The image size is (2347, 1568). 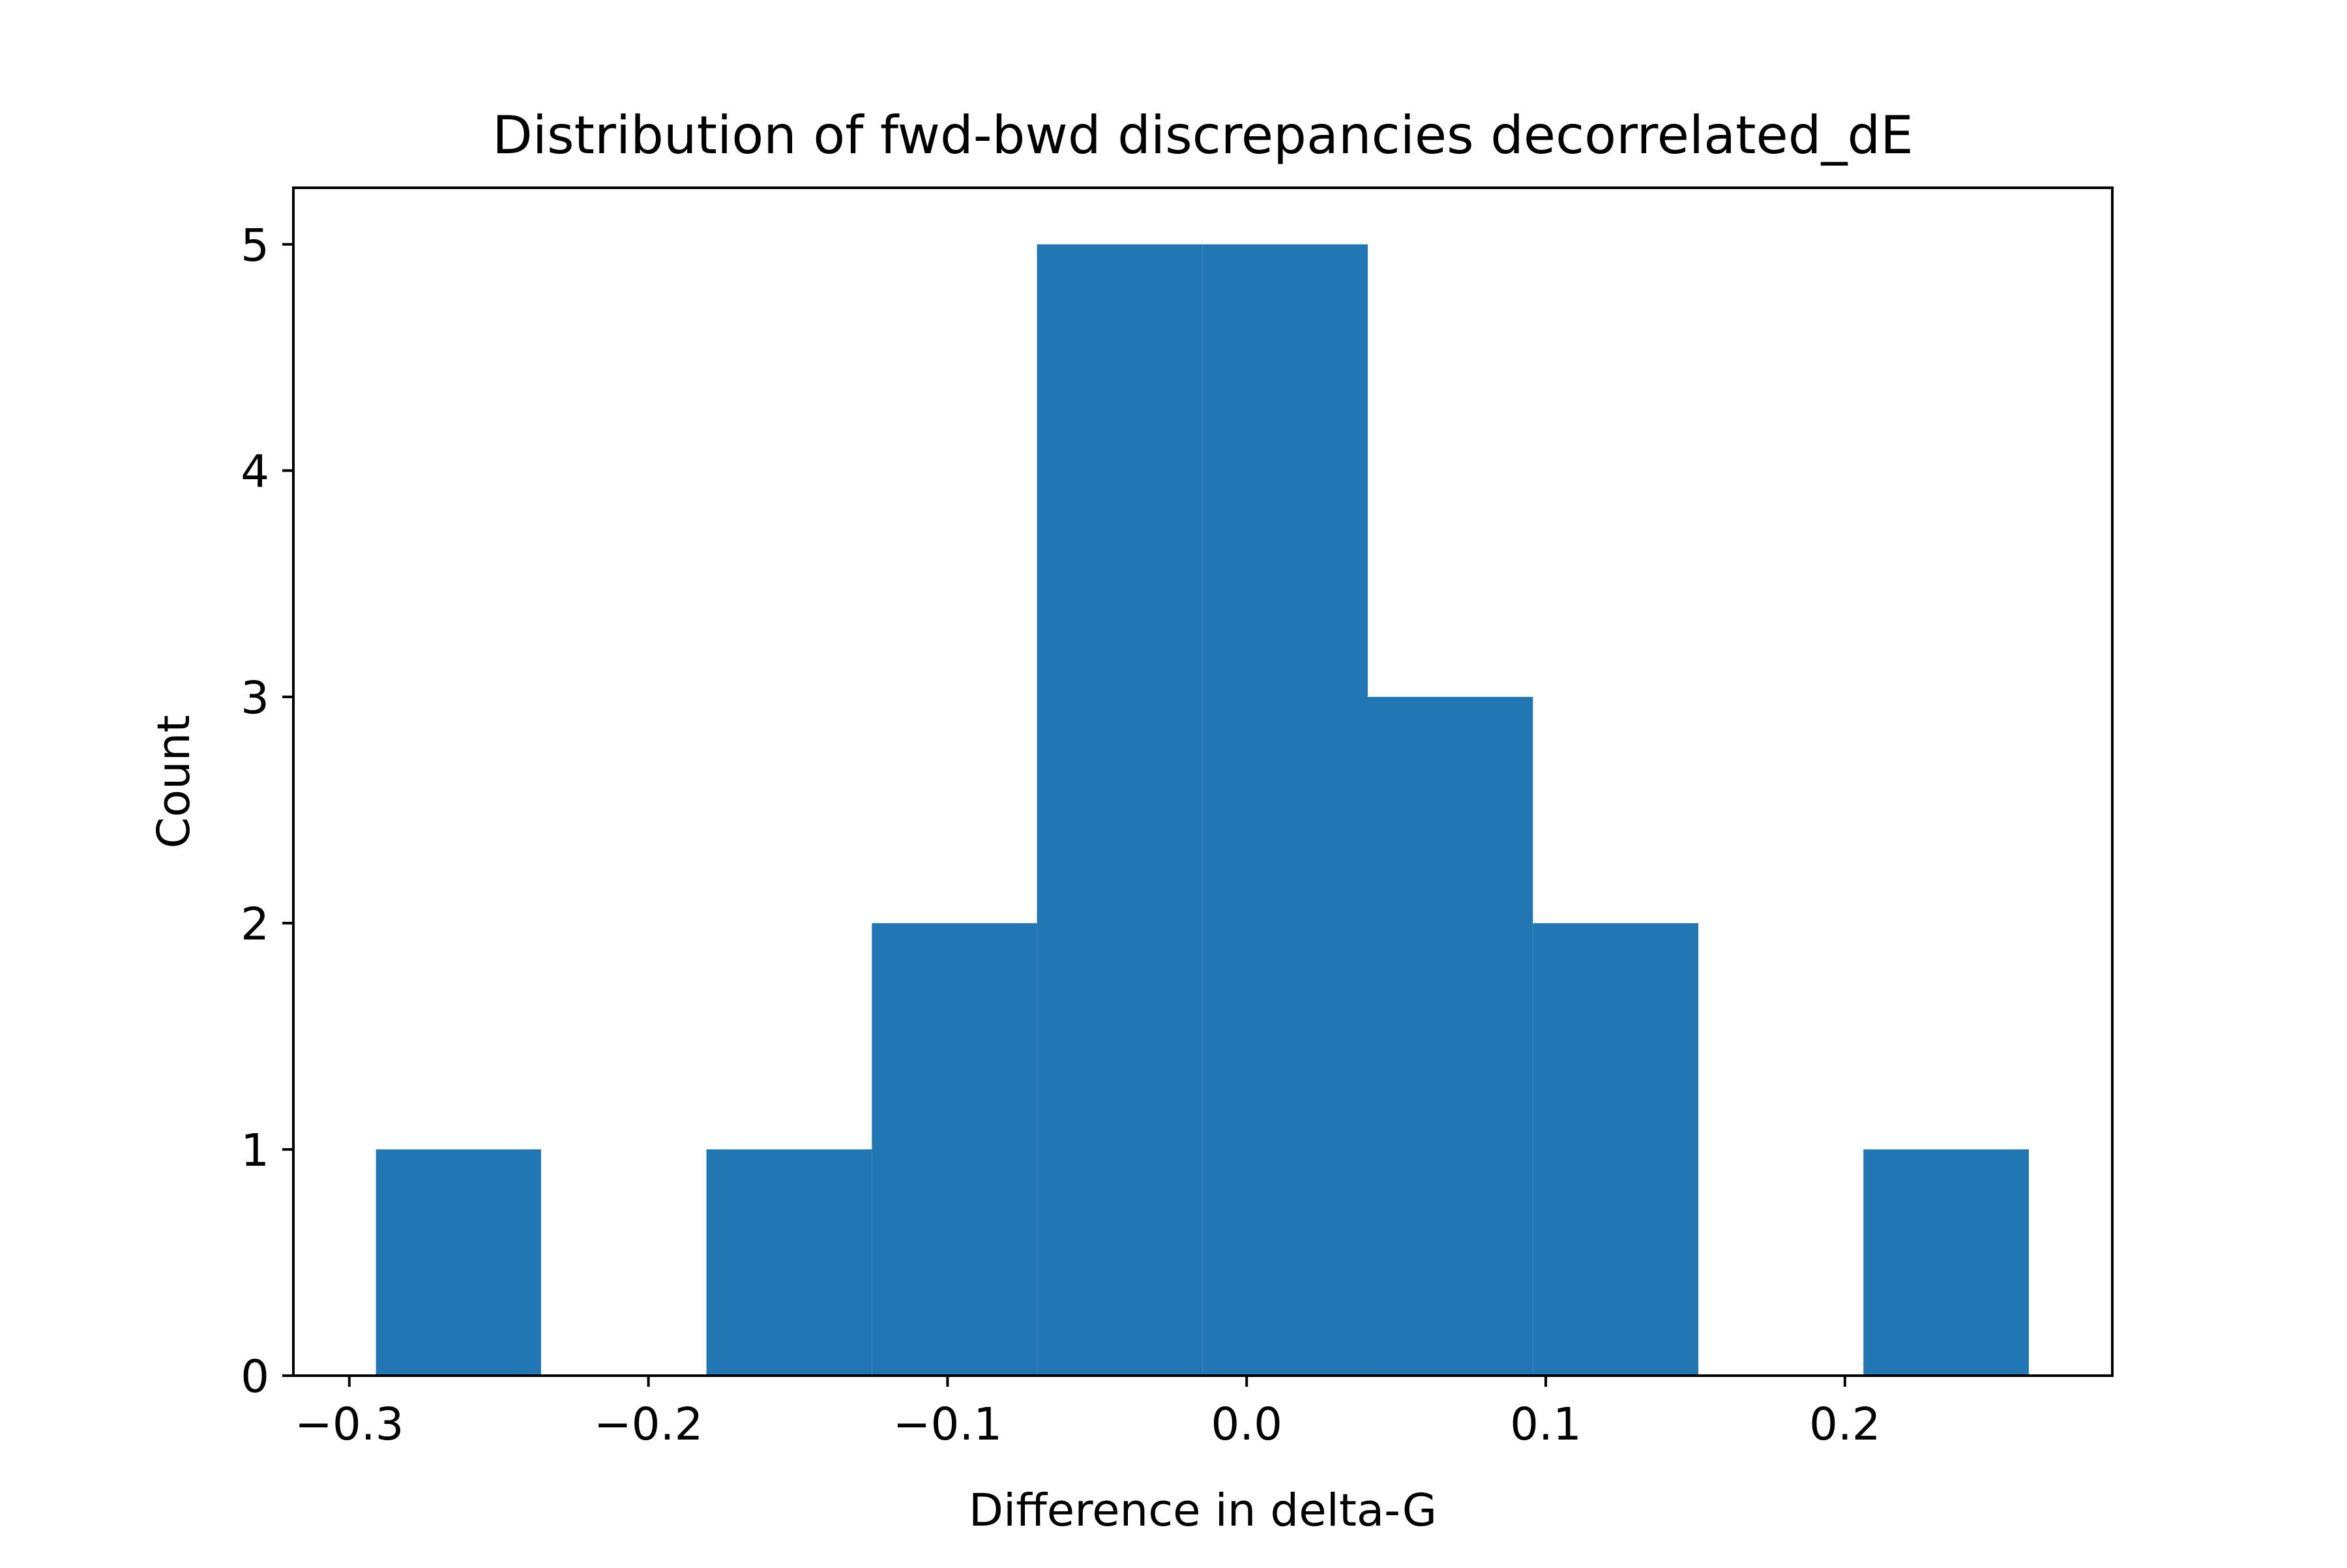 What do you see at coordinates (255, 925) in the screenshot?
I see `y-tick-label: 2` at bounding box center [255, 925].